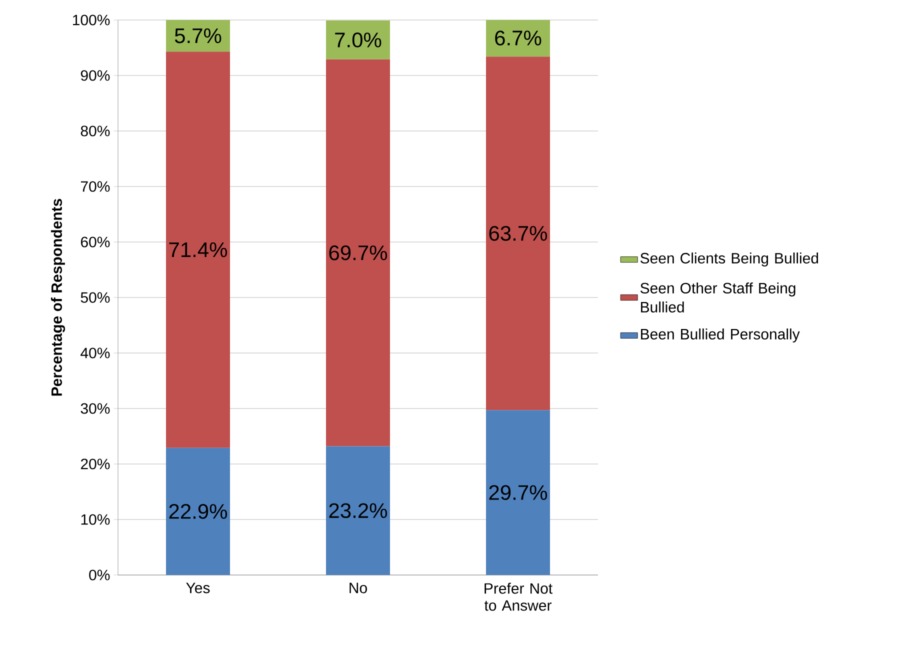 This screenshot has height=648, width=897. What do you see at coordinates (95, 464) in the screenshot?
I see `y-tick-label: 20%` at bounding box center [95, 464].